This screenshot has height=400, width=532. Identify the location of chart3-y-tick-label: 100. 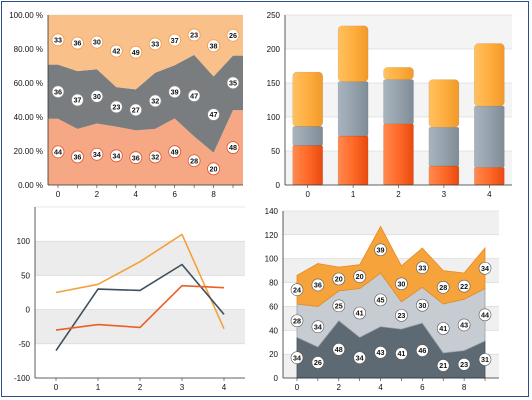
(24, 241).